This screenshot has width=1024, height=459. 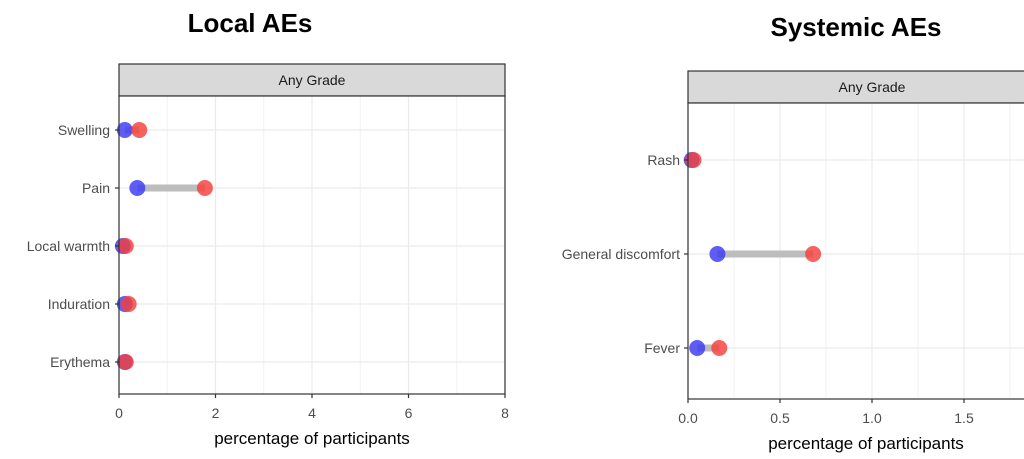 What do you see at coordinates (663, 160) in the screenshot?
I see `category-label: Rash` at bounding box center [663, 160].